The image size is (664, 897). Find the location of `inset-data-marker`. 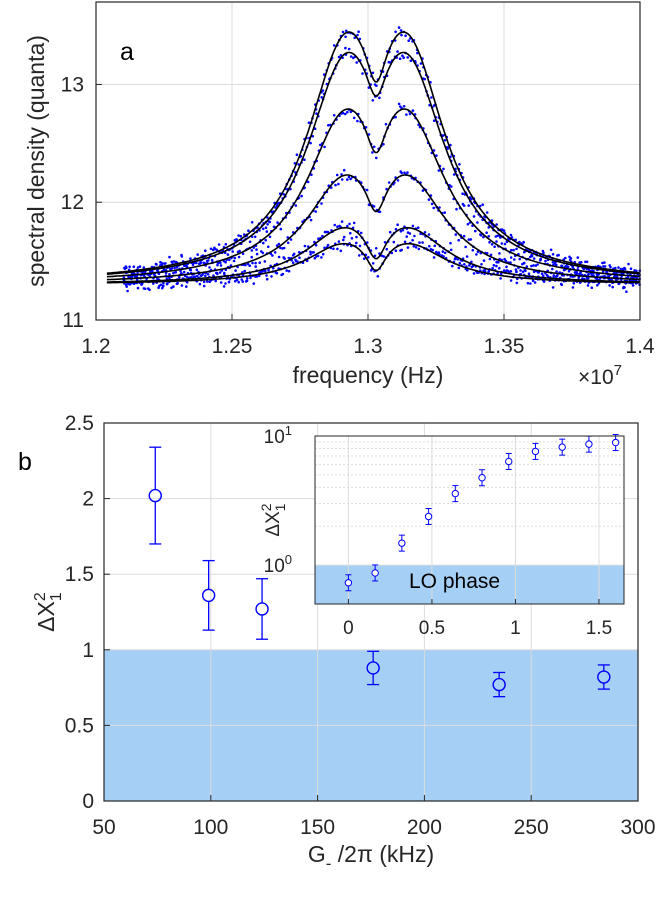

inset-data-marker is located at coordinates (589, 444).